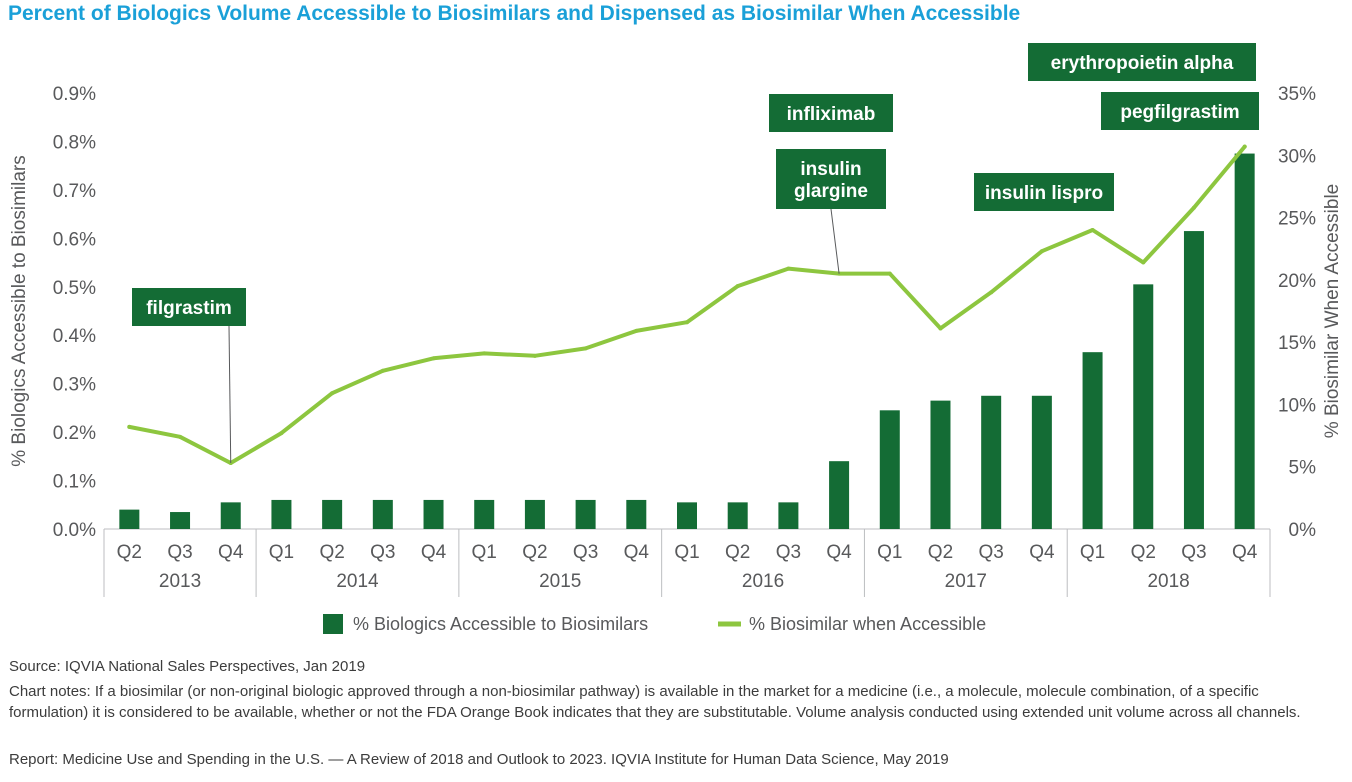  Describe the element at coordinates (180, 581) in the screenshot. I see `year-label: 2013` at that location.